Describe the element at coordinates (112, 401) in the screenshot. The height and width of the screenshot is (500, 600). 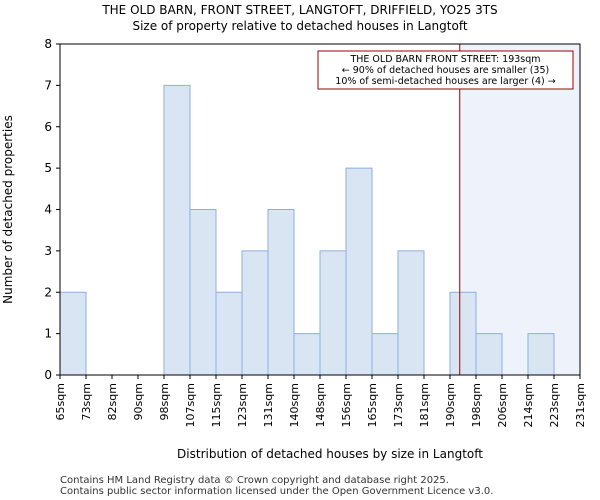
I see `x-tick-label: 82sqm` at that location.